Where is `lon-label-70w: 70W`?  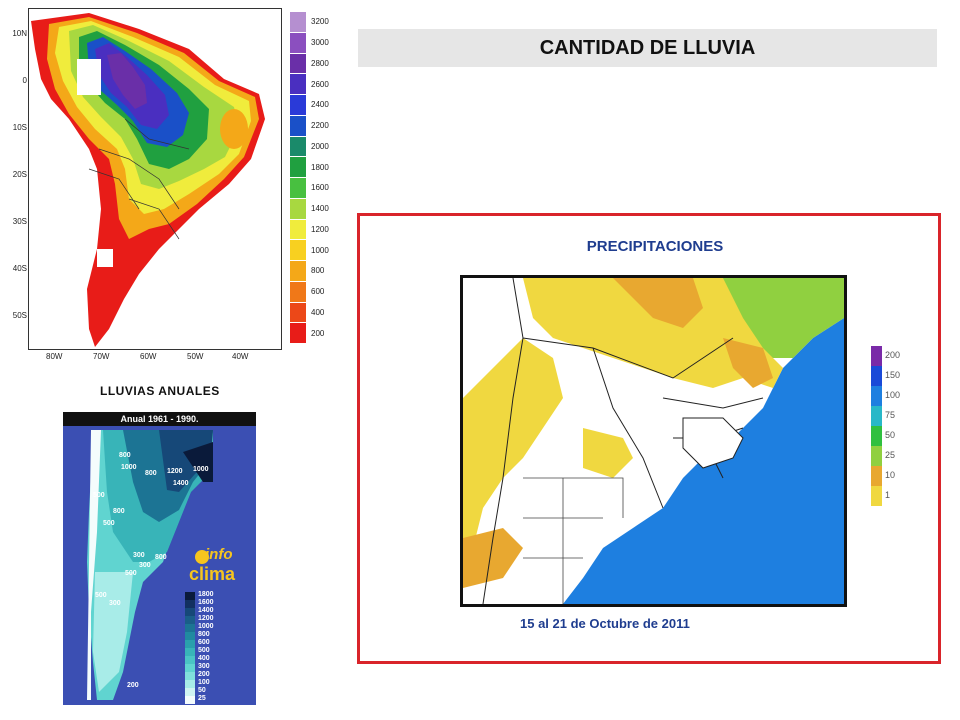 lon-label-70w: 70W is located at coordinates (101, 356).